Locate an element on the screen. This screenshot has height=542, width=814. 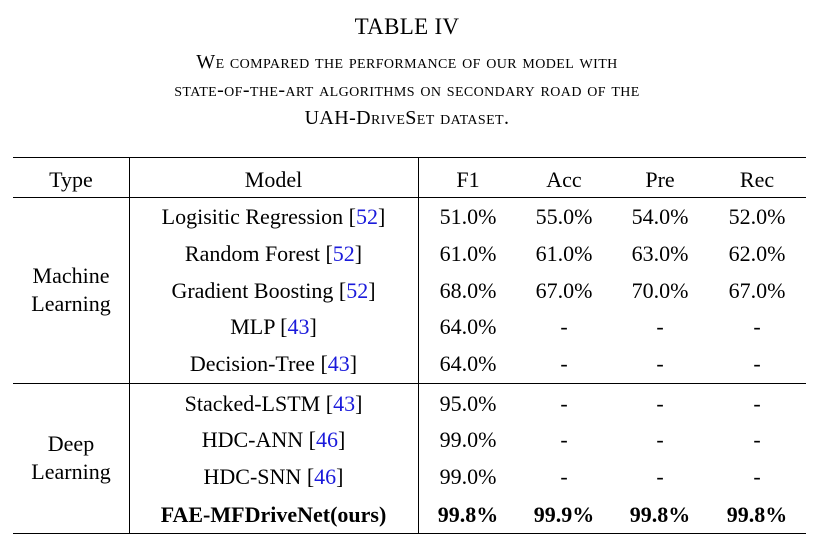
top-rule is located at coordinates (409, 157).